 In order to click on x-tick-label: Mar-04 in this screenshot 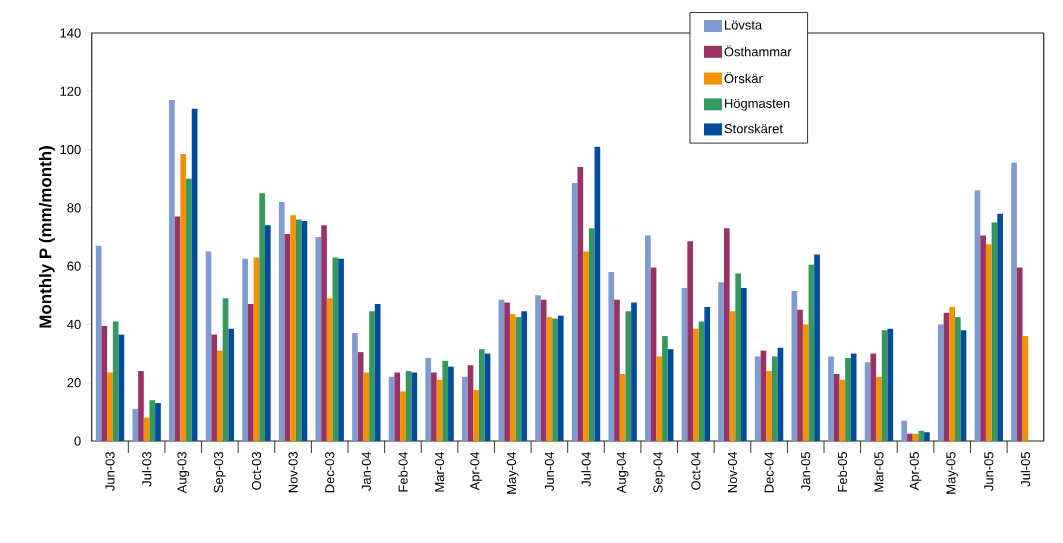, I will do `click(439, 471)`.